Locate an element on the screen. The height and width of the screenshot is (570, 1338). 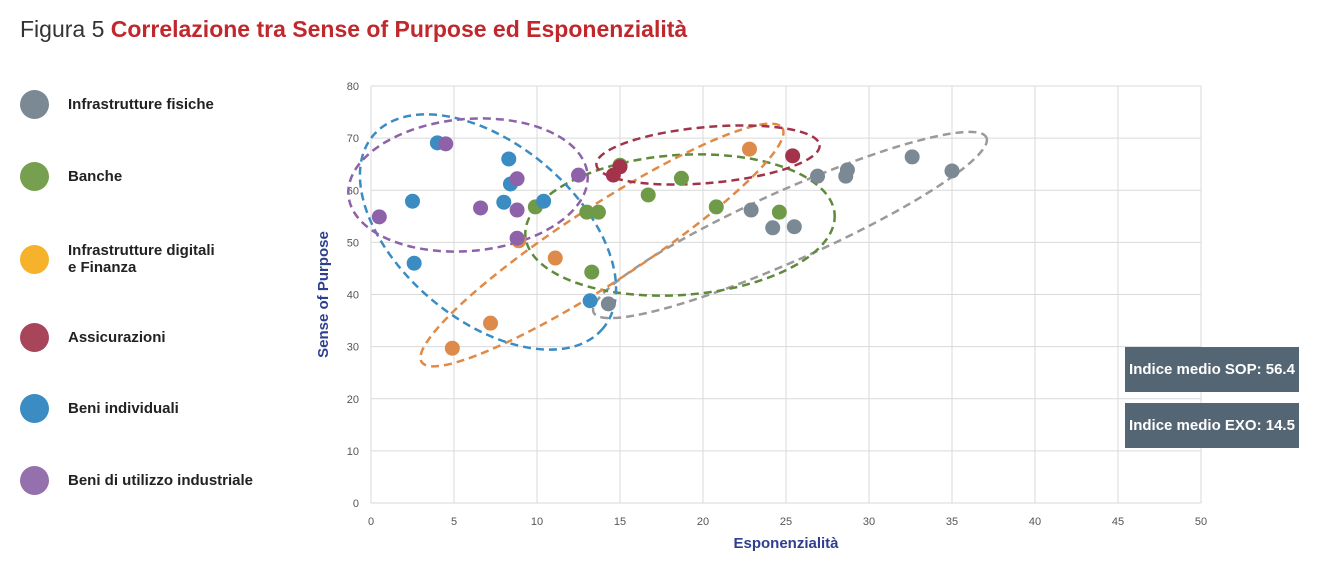
y-tick-label: 80 is located at coordinates (353, 87).